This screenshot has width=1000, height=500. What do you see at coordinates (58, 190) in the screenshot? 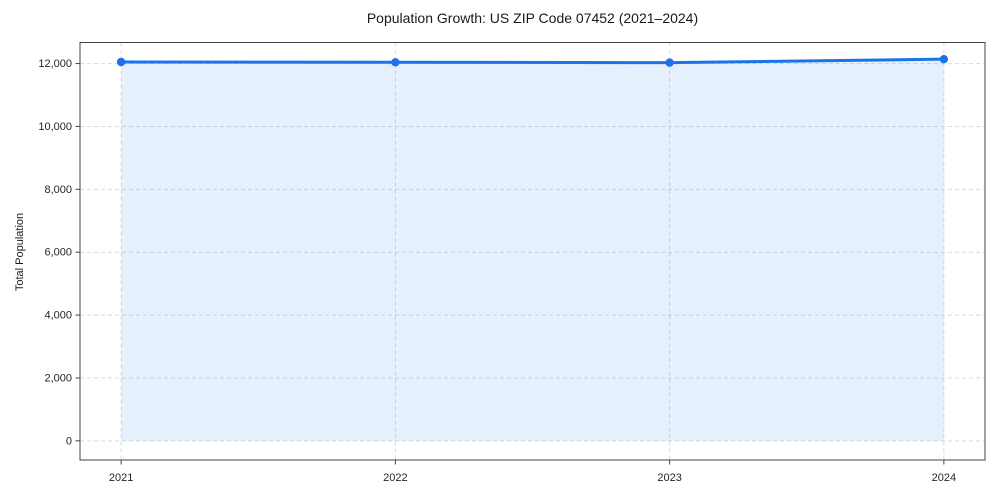
I see `y-tick-label: 8,000` at bounding box center [58, 190].